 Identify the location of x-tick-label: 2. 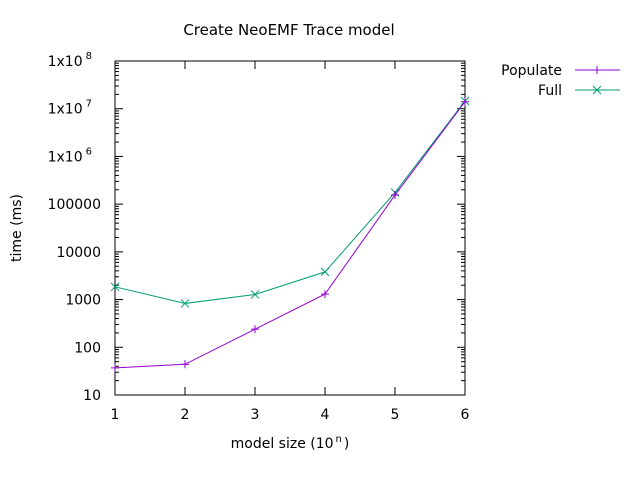
(185, 415).